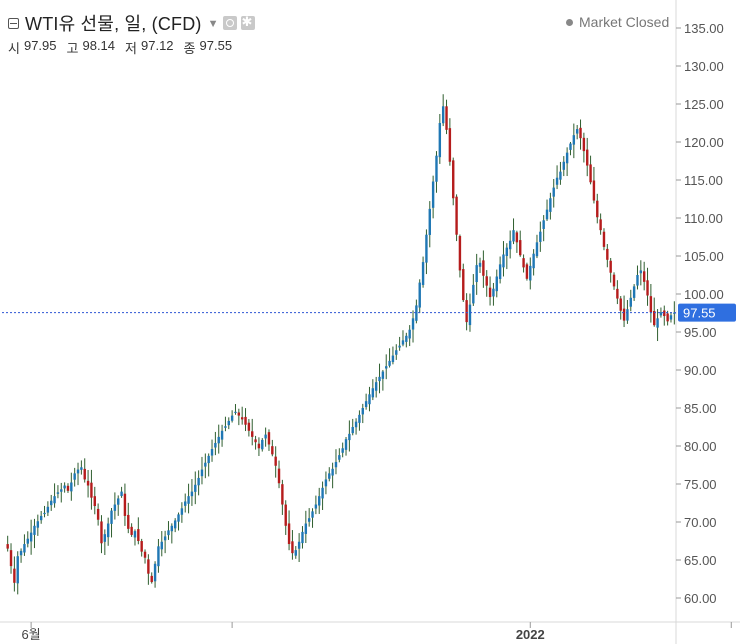 The image size is (740, 644). Describe the element at coordinates (229, 23) in the screenshot. I see `eye-icon` at that location.